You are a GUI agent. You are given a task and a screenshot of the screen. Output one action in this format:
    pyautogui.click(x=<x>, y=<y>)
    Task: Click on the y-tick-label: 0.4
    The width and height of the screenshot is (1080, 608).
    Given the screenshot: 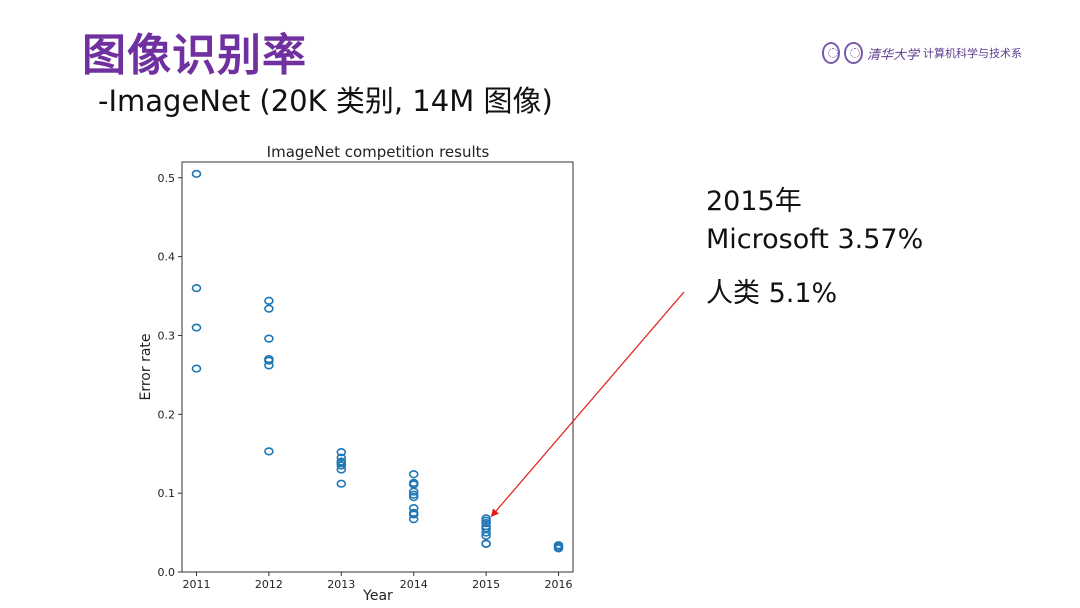 What is the action you would take?
    pyautogui.click(x=167, y=257)
    